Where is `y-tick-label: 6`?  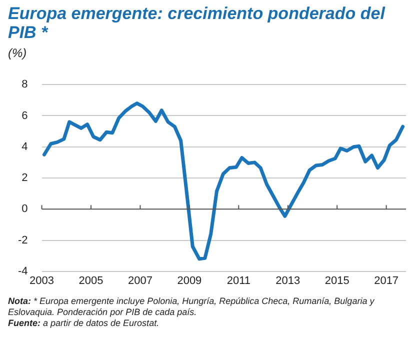
y-tick-label: 6 is located at coordinates (25, 116).